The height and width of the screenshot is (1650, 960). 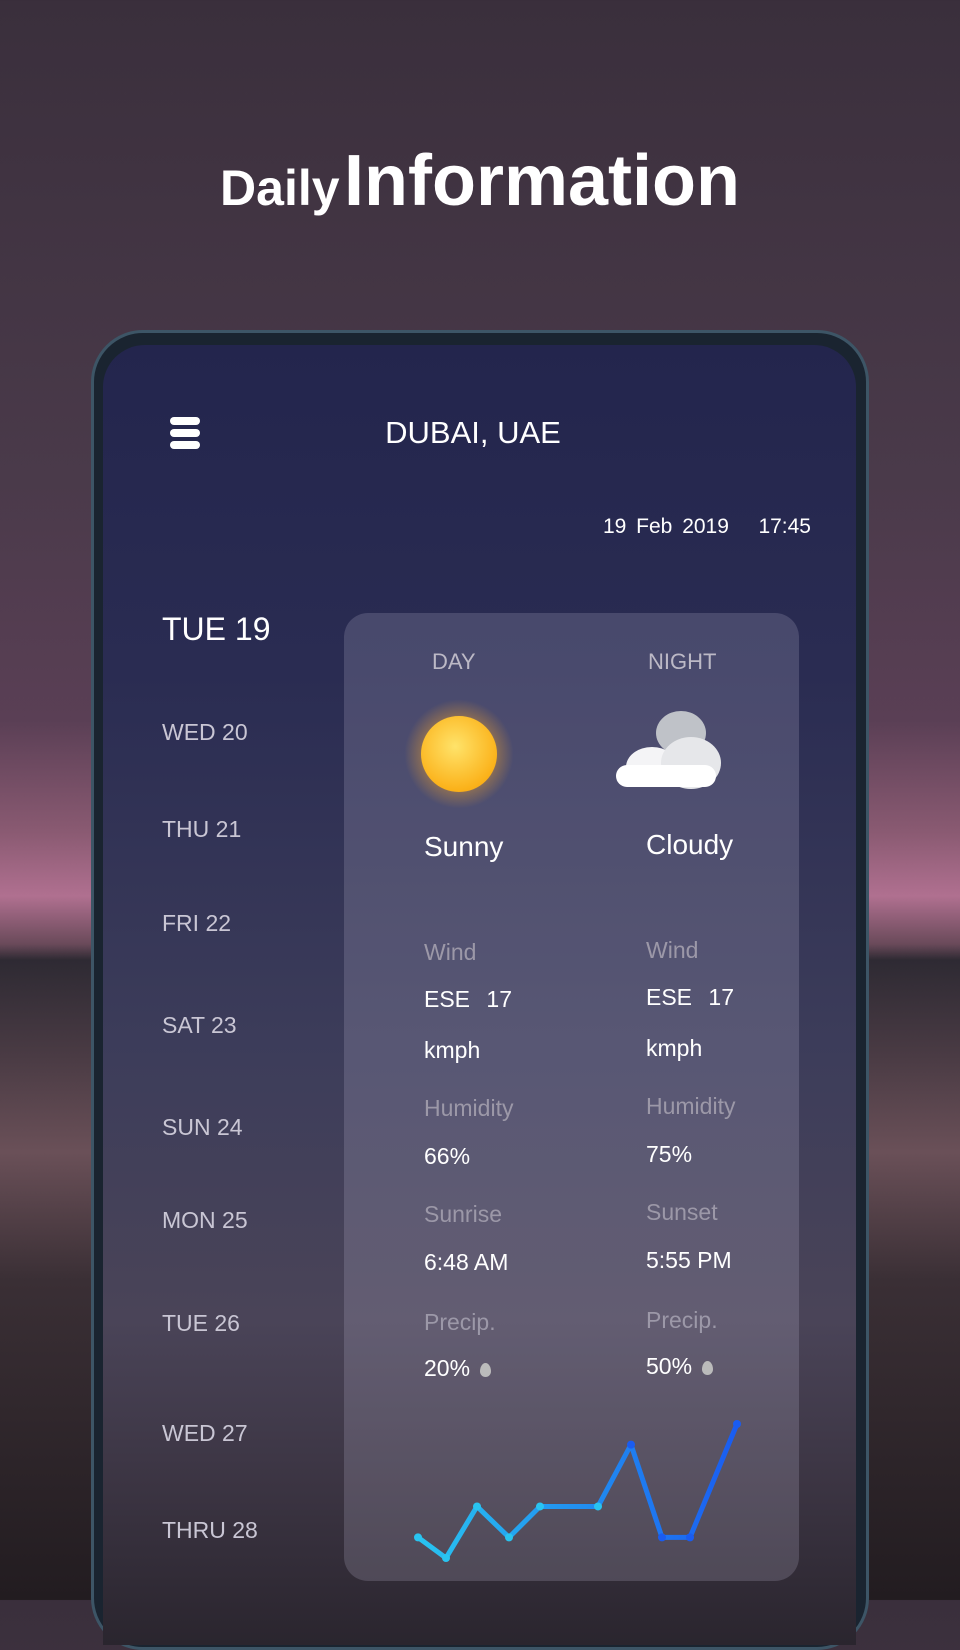 What do you see at coordinates (210, 1530) in the screenshot?
I see `day-item: THRU 28` at bounding box center [210, 1530].